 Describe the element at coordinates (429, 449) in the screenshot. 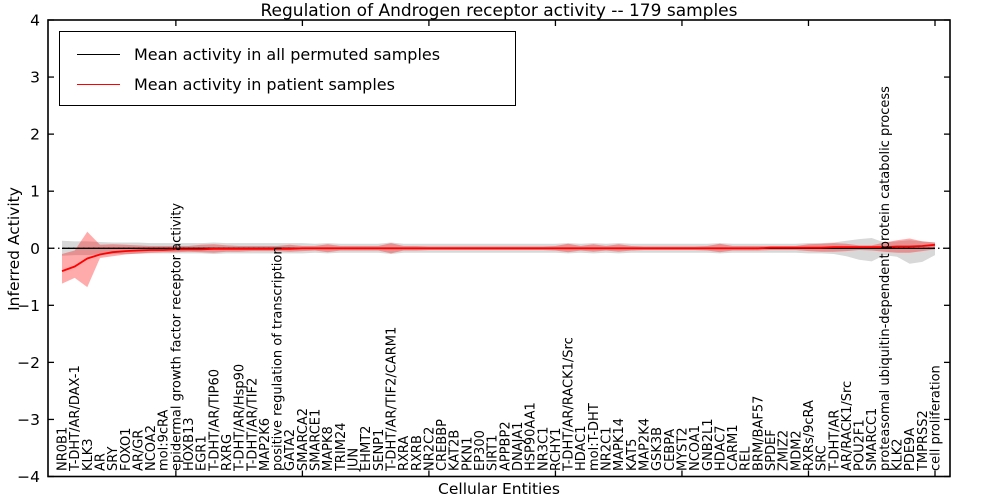

I see `x-tick-label: NR2C2` at that location.